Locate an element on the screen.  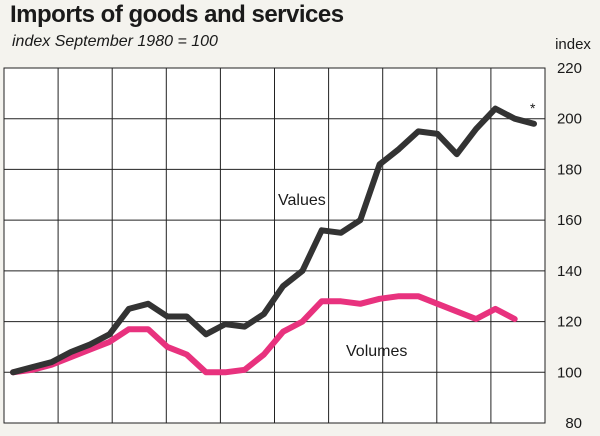
y-tick-label: 100 is located at coordinates (569, 372).